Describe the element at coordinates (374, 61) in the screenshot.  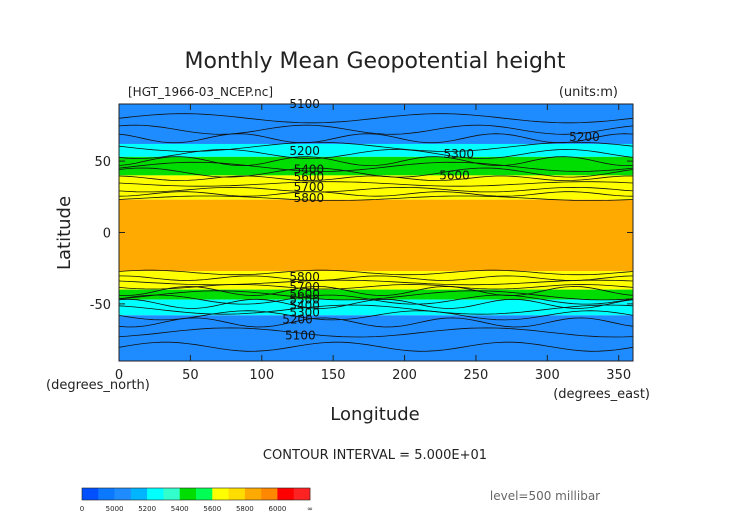
I see `chart-title: Monthly Mean Geopotential height` at that location.